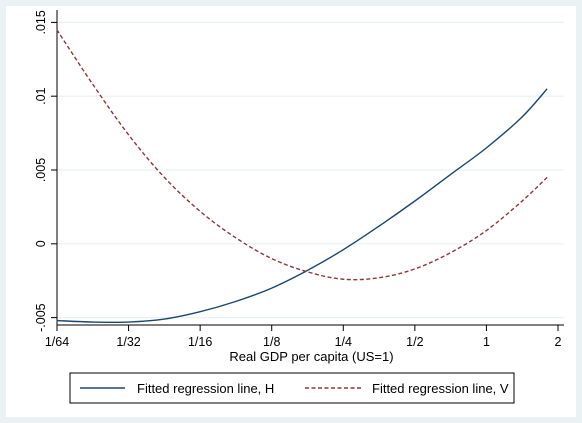  Describe the element at coordinates (128, 342) in the screenshot. I see `x-tick-label: 1/32` at that location.